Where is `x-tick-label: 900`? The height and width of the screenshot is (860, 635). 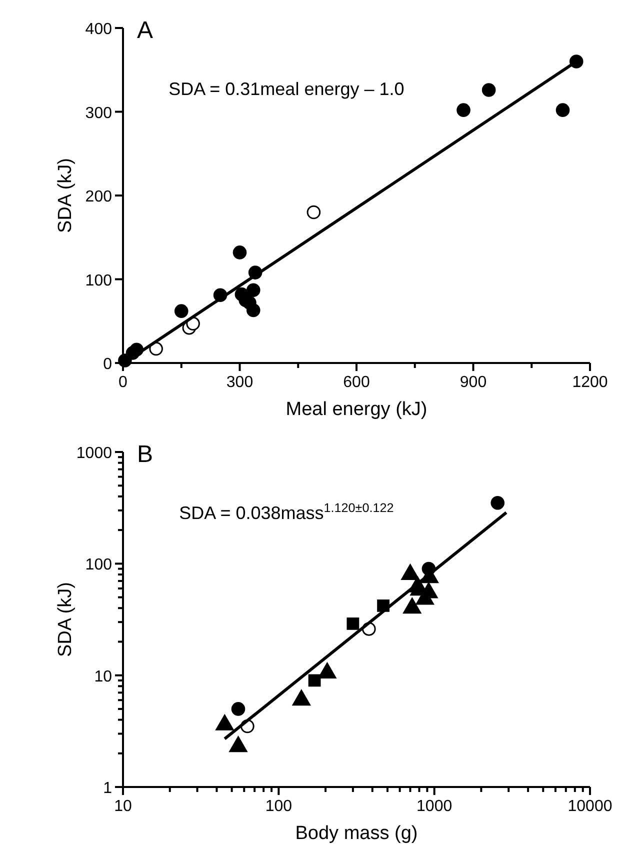 x-tick-label: 900 is located at coordinates (473, 382).